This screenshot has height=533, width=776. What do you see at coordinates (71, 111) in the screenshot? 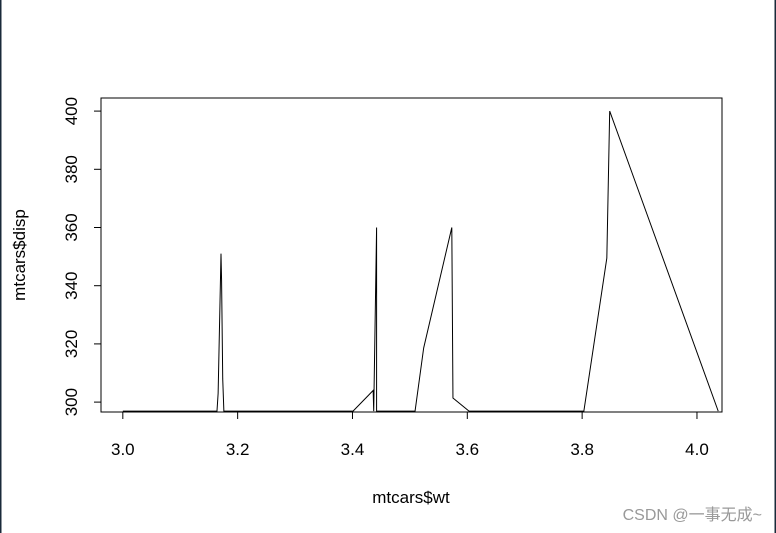
I see `y-tick-label: 400` at bounding box center [71, 111].